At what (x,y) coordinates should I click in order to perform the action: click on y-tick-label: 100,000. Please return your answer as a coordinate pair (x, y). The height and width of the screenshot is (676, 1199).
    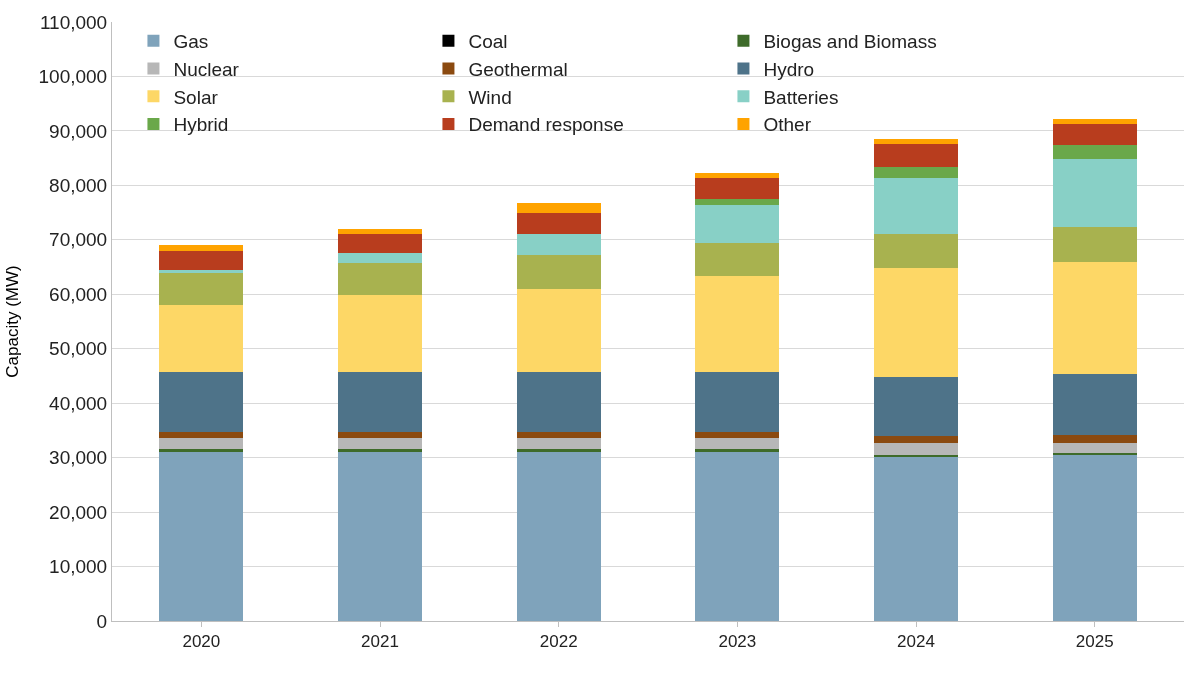
    Looking at the image, I should click on (73, 77).